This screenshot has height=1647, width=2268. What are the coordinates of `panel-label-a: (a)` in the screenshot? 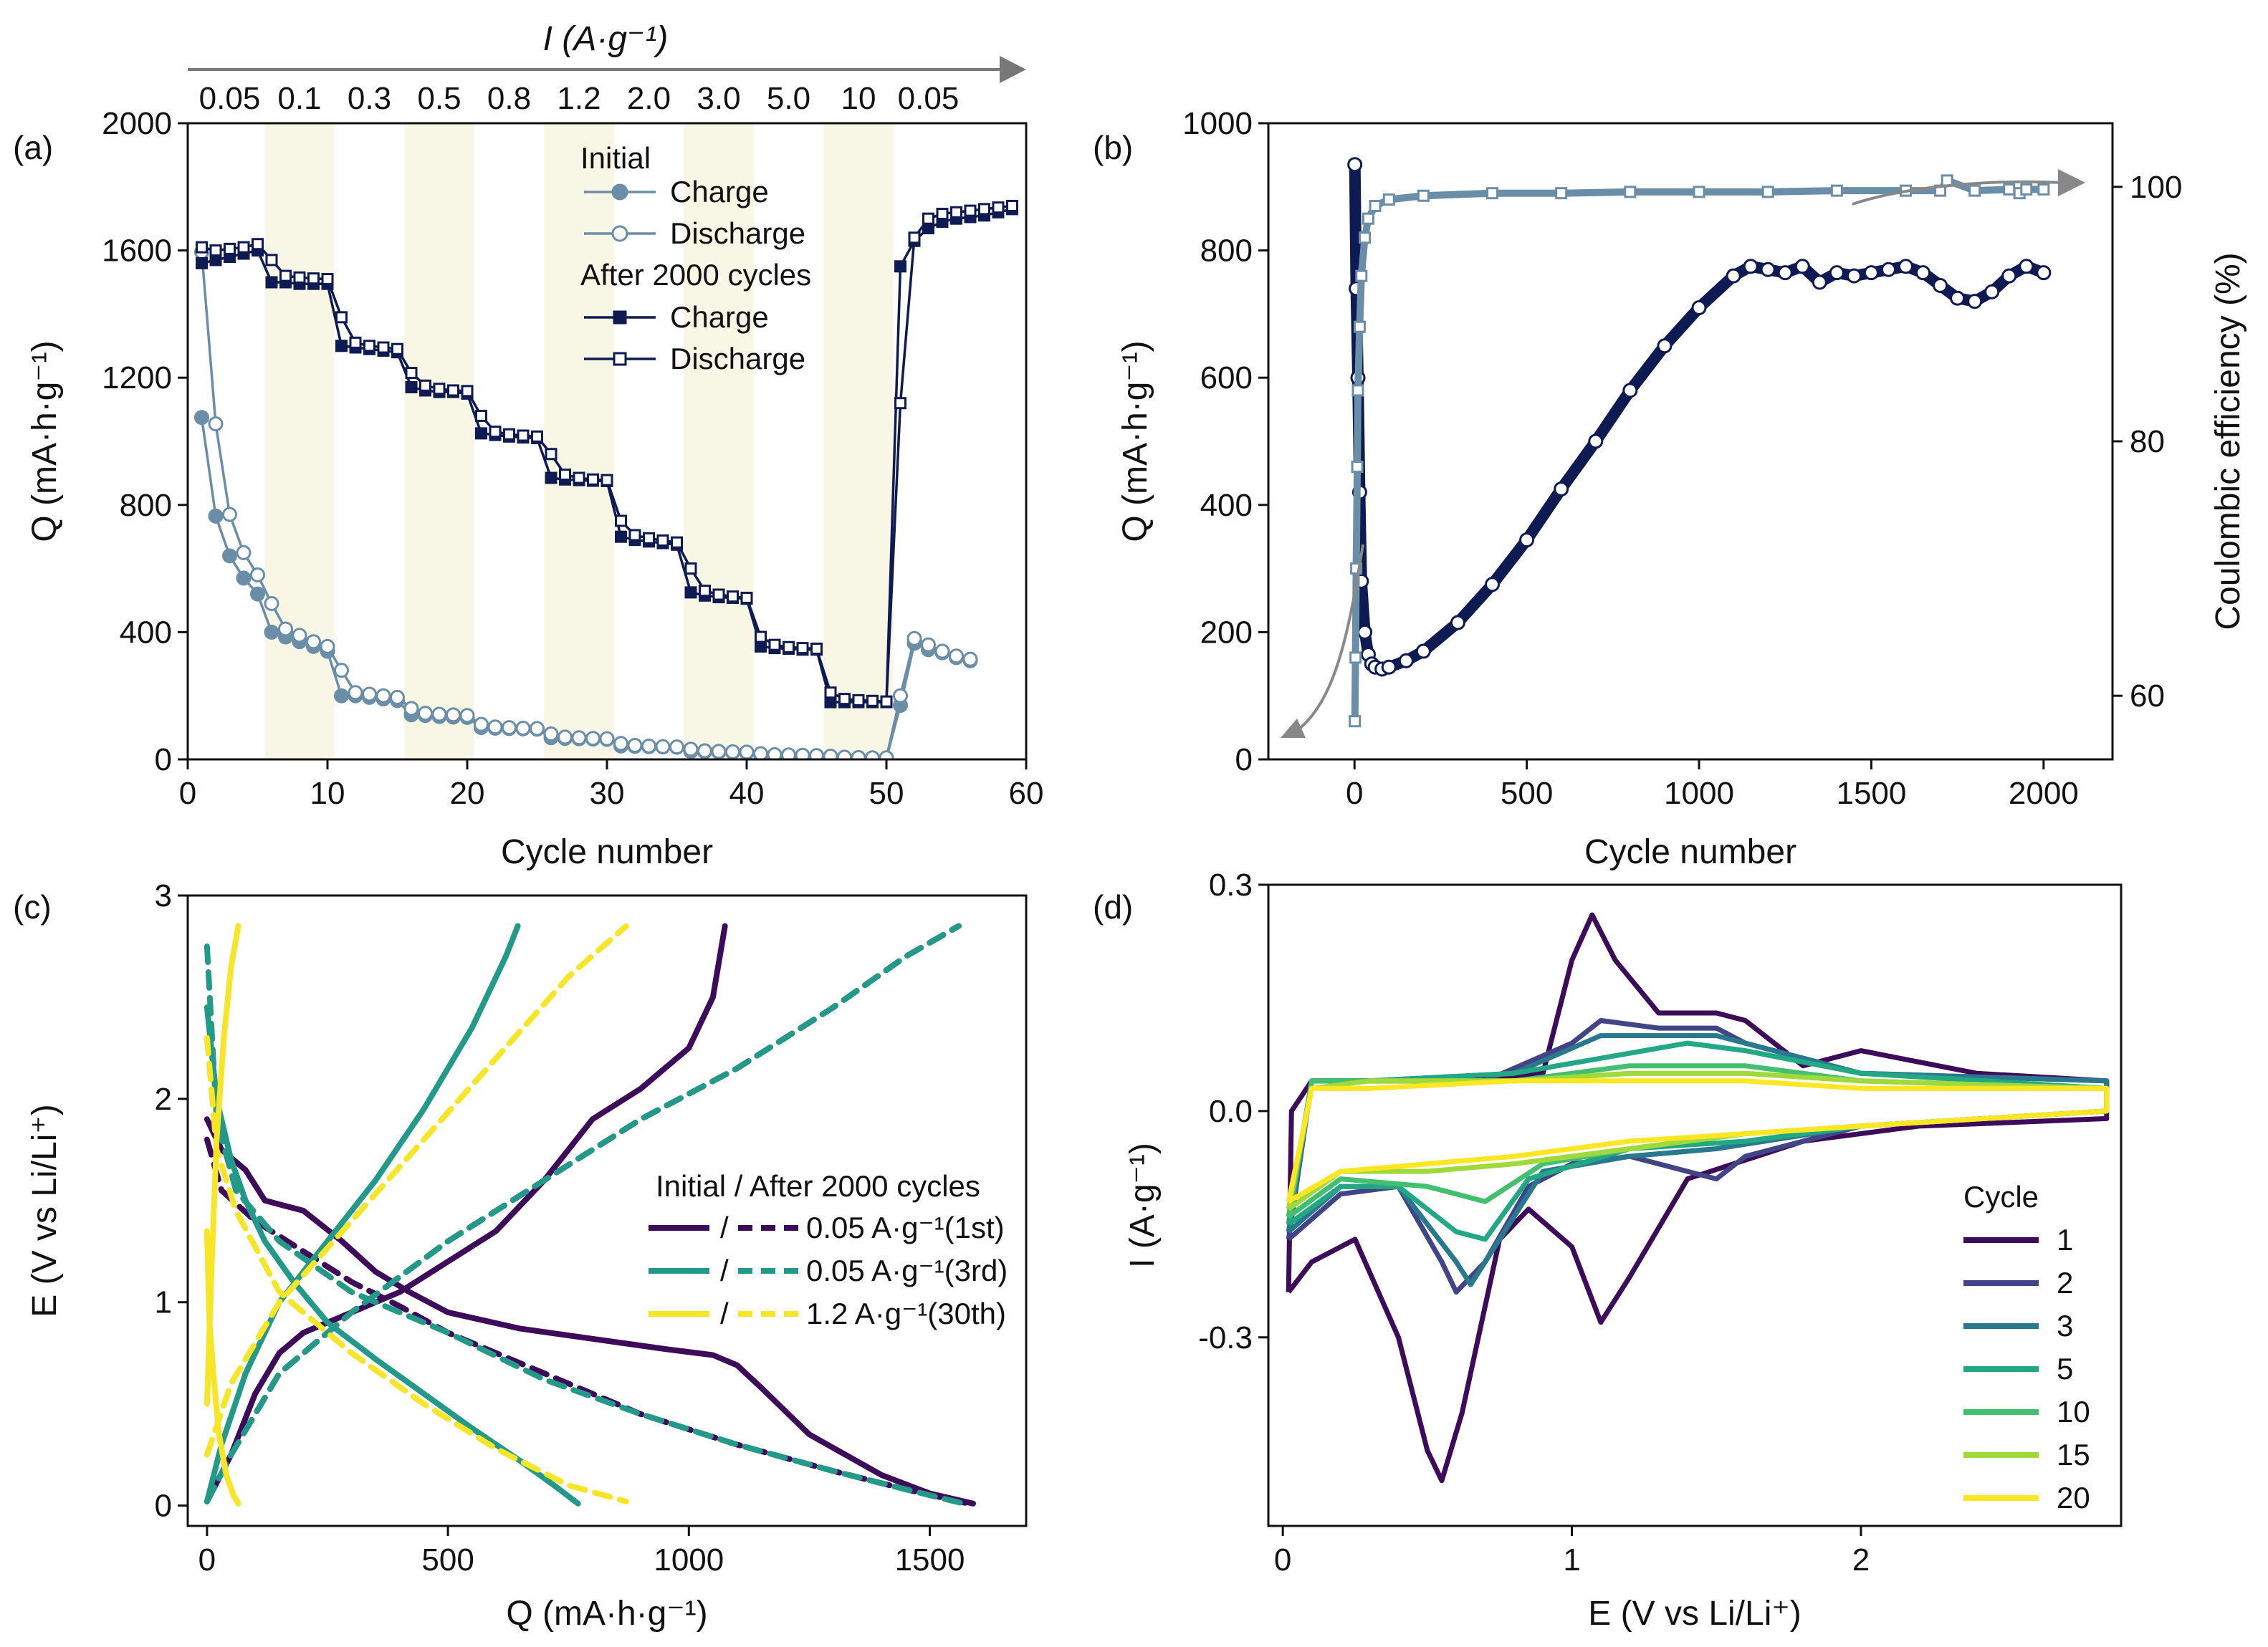 It's located at (33, 147).